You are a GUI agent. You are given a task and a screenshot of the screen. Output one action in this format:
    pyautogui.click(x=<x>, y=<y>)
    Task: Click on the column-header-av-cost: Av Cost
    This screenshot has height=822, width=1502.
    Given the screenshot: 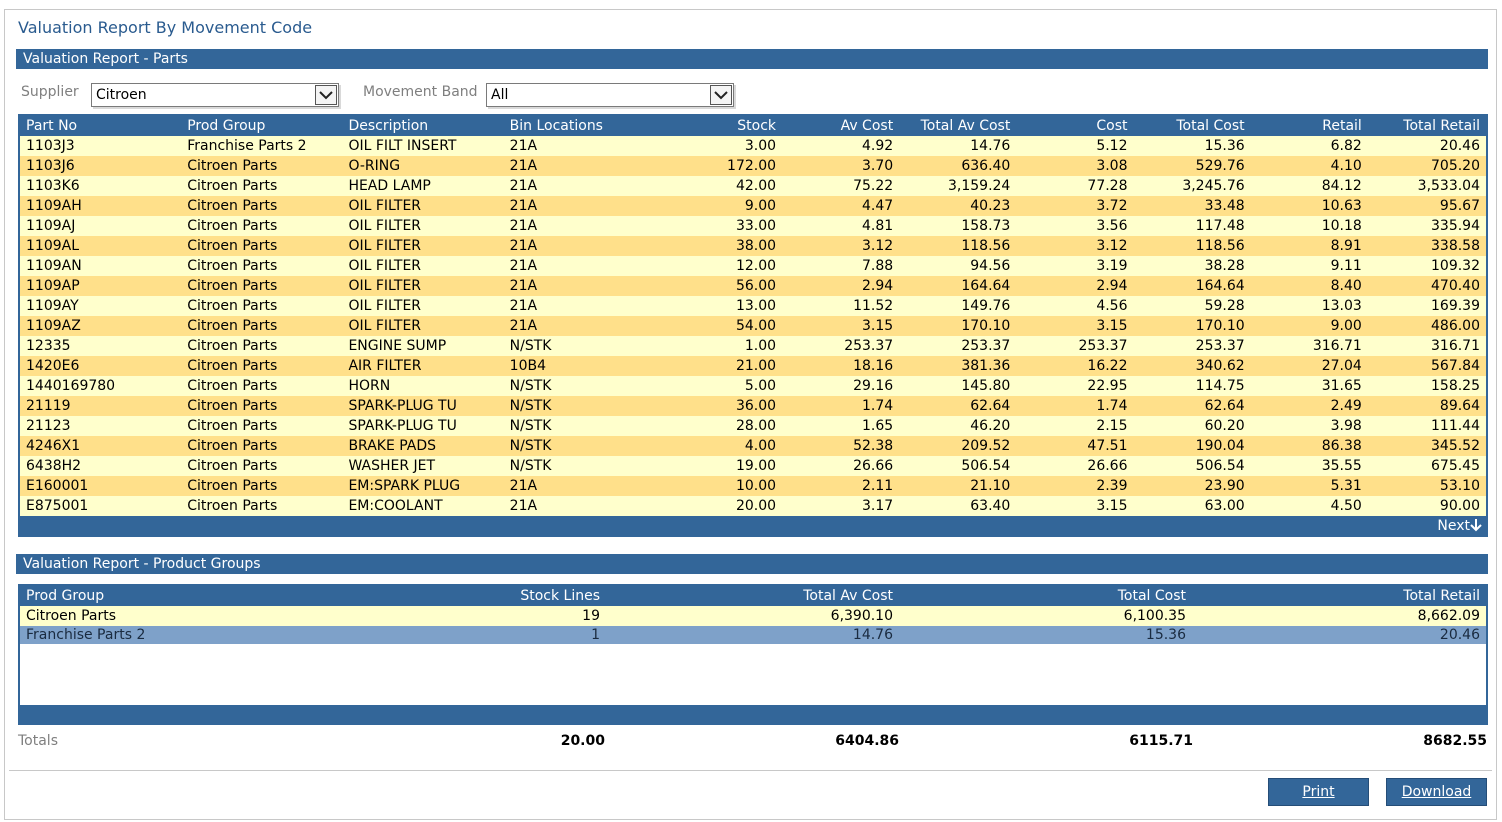 What is the action you would take?
    pyautogui.click(x=841, y=126)
    